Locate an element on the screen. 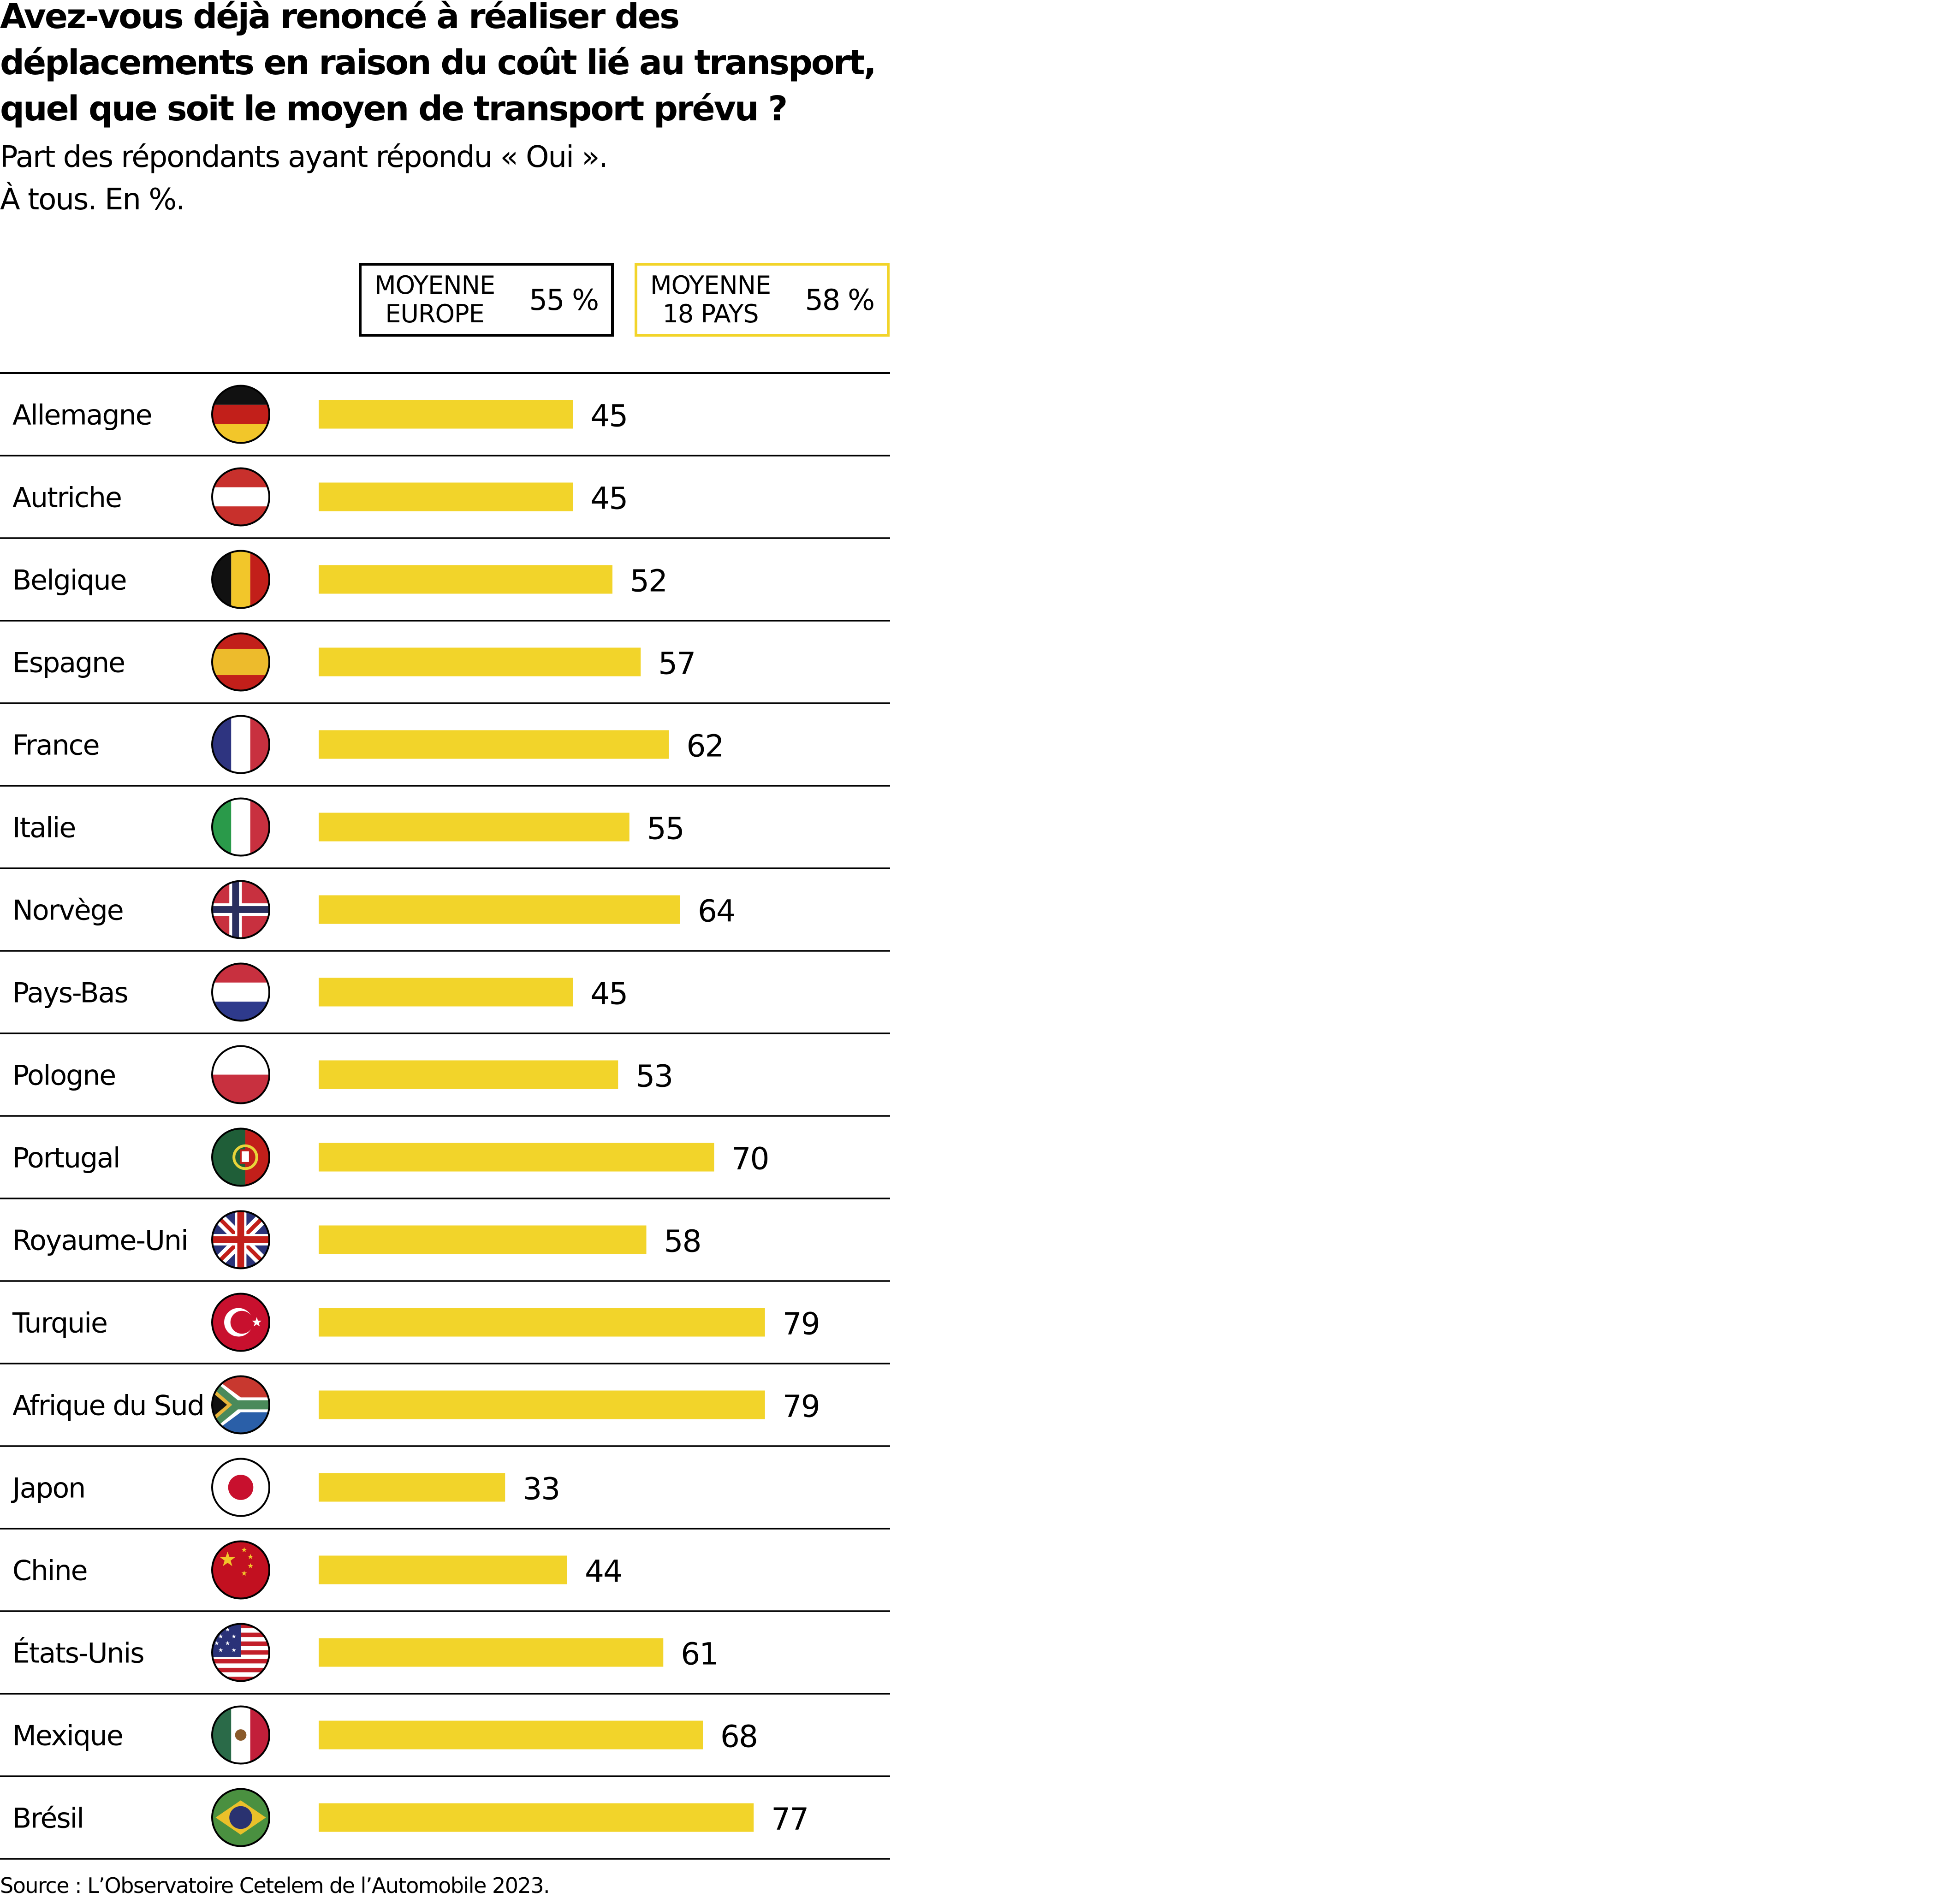  category-label: Autriche is located at coordinates (66, 498).